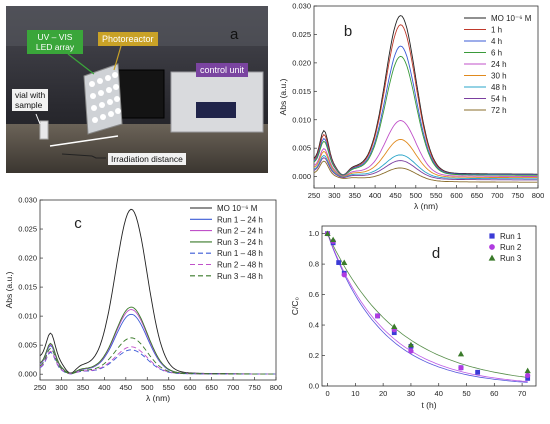 The width and height of the screenshot is (550, 424). Describe the element at coordinates (314, 294) in the screenshot. I see `y-tick-label: 0.6` at that location.